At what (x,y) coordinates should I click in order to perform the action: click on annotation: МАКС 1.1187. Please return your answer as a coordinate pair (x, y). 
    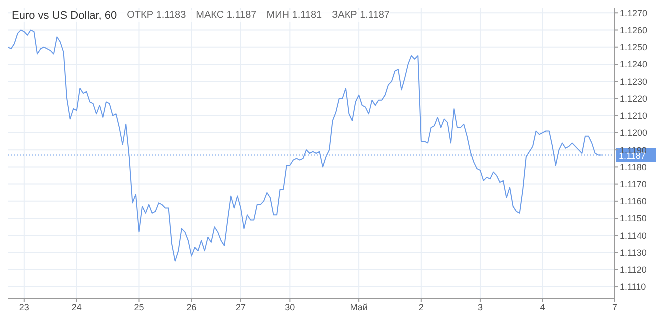
    Looking at the image, I should click on (226, 16).